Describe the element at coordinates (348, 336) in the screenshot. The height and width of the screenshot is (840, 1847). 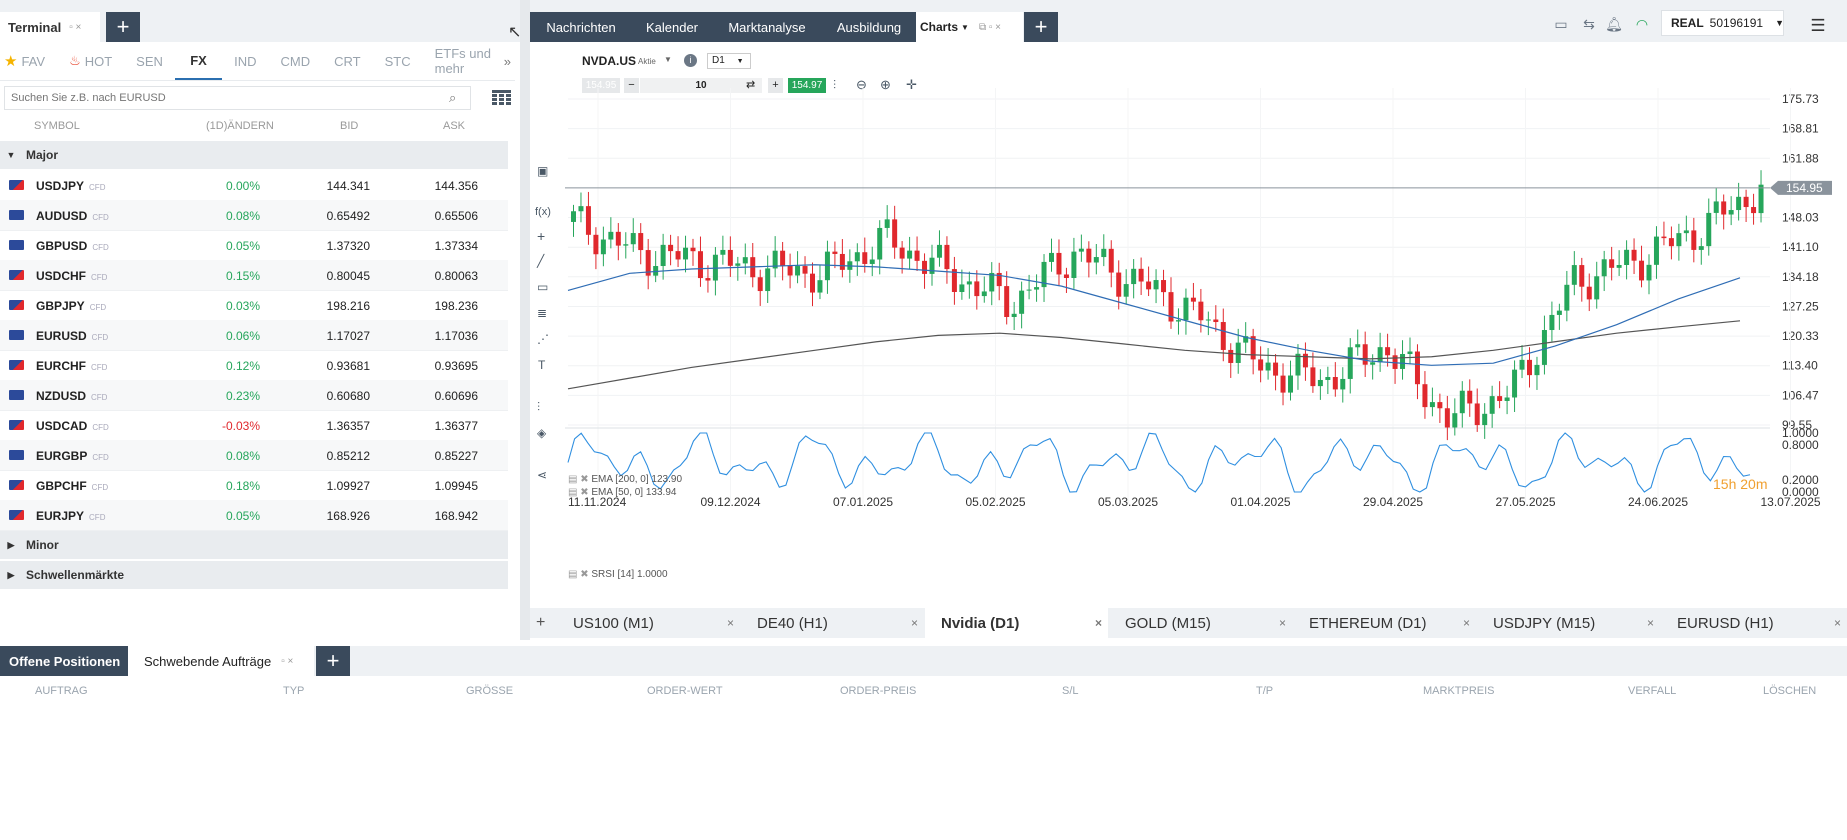
I see `symbol-bid: 1.17027` at that location.